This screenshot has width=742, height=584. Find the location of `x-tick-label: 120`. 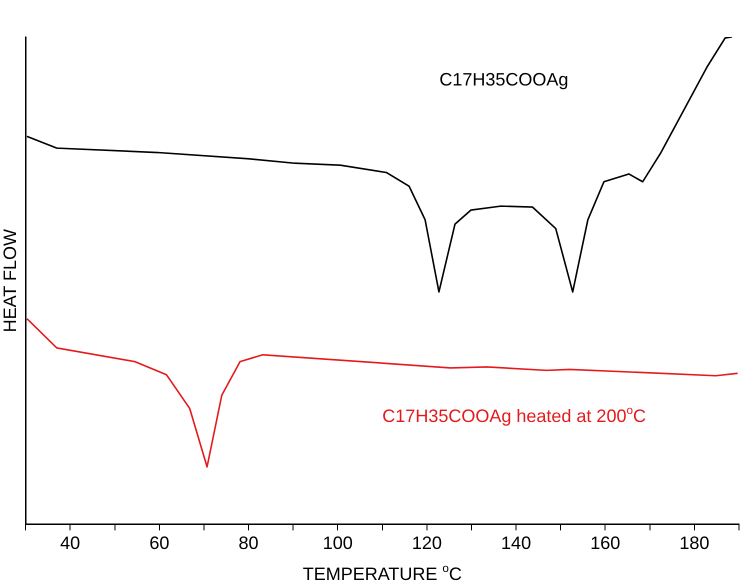

x-tick-label: 120 is located at coordinates (427, 543).